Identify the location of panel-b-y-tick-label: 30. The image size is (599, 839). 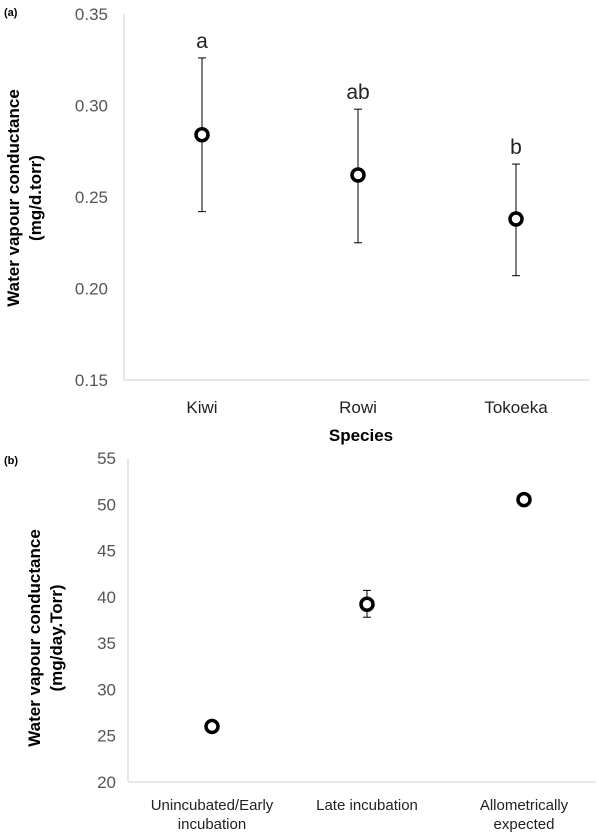
(106, 689).